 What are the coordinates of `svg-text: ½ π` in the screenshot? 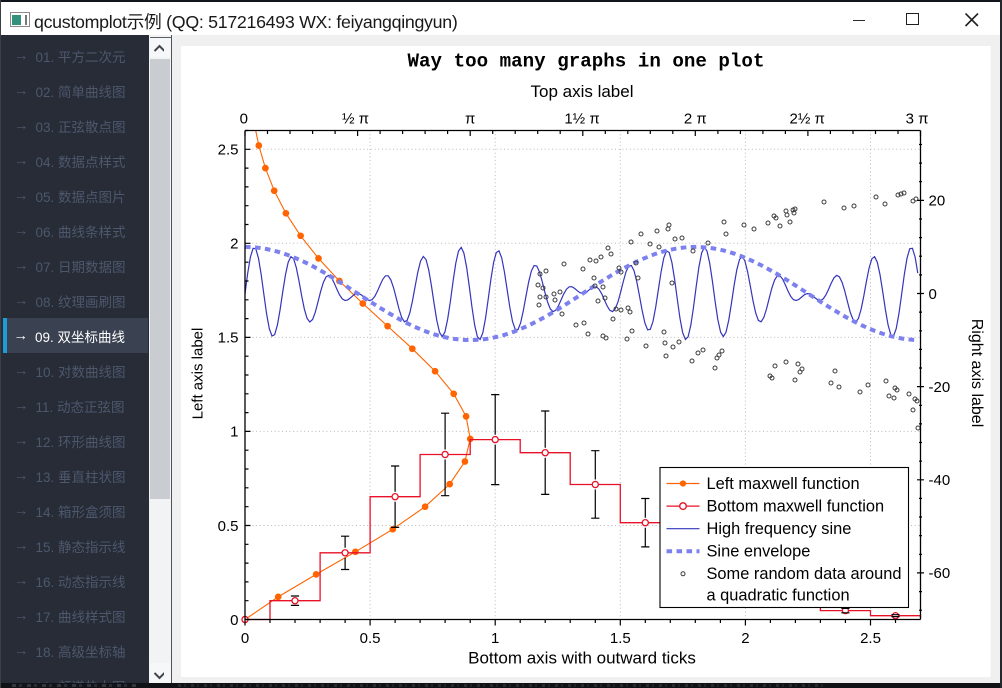 It's located at (355, 119).